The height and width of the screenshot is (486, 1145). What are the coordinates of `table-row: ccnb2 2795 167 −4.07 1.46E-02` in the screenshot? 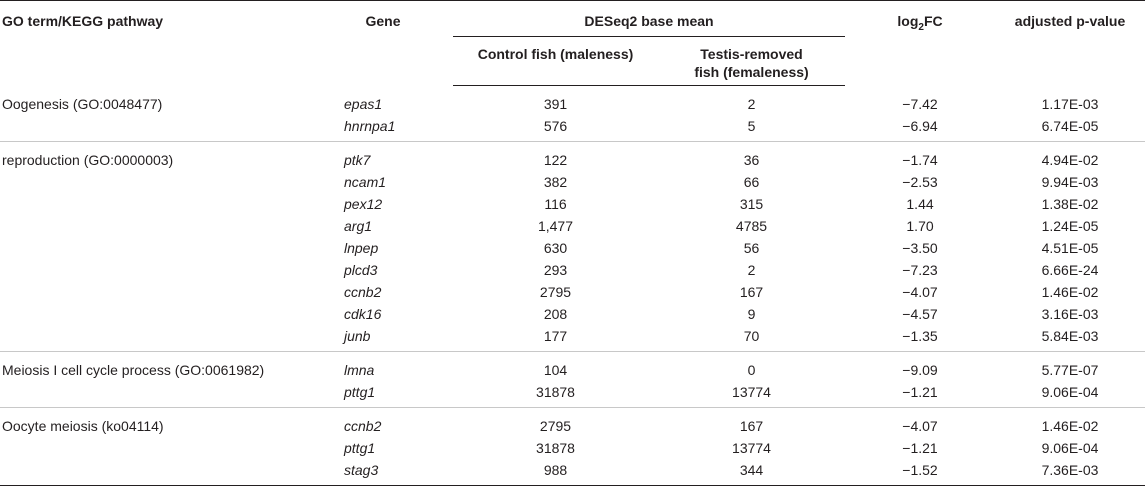 It's located at (572, 292).